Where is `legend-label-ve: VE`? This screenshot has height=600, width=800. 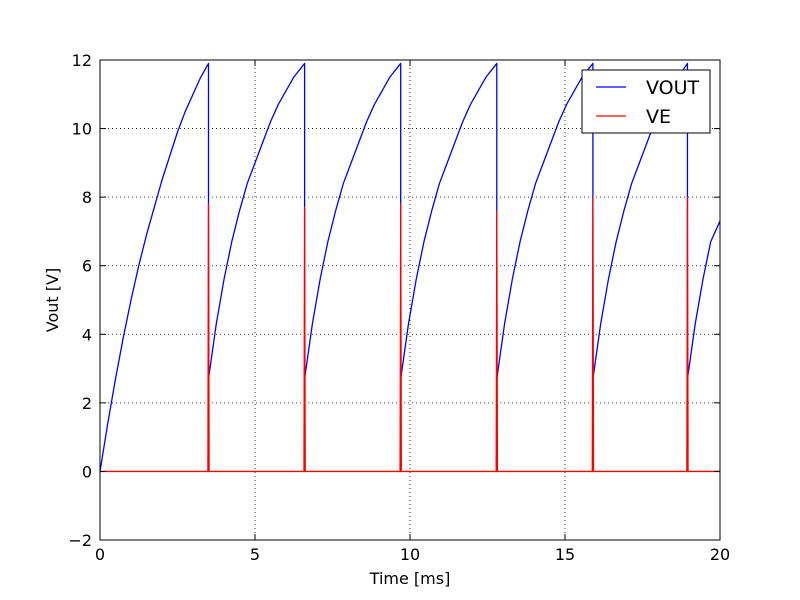
legend-label-ve: VE is located at coordinates (658, 117).